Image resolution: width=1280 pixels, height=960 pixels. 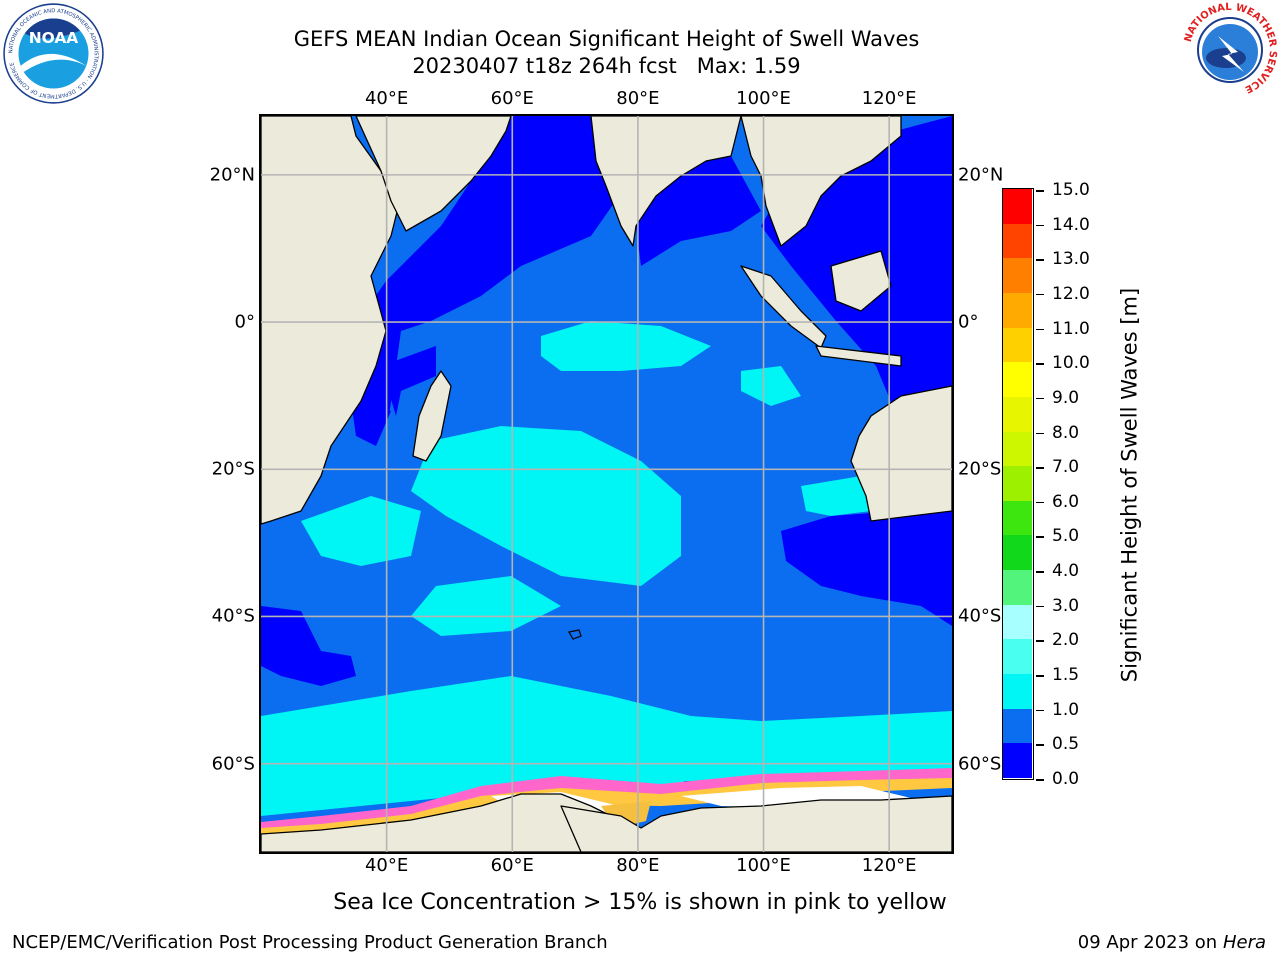 What do you see at coordinates (54, 38) in the screenshot?
I see `noaa-logo-text: NOAA` at bounding box center [54, 38].